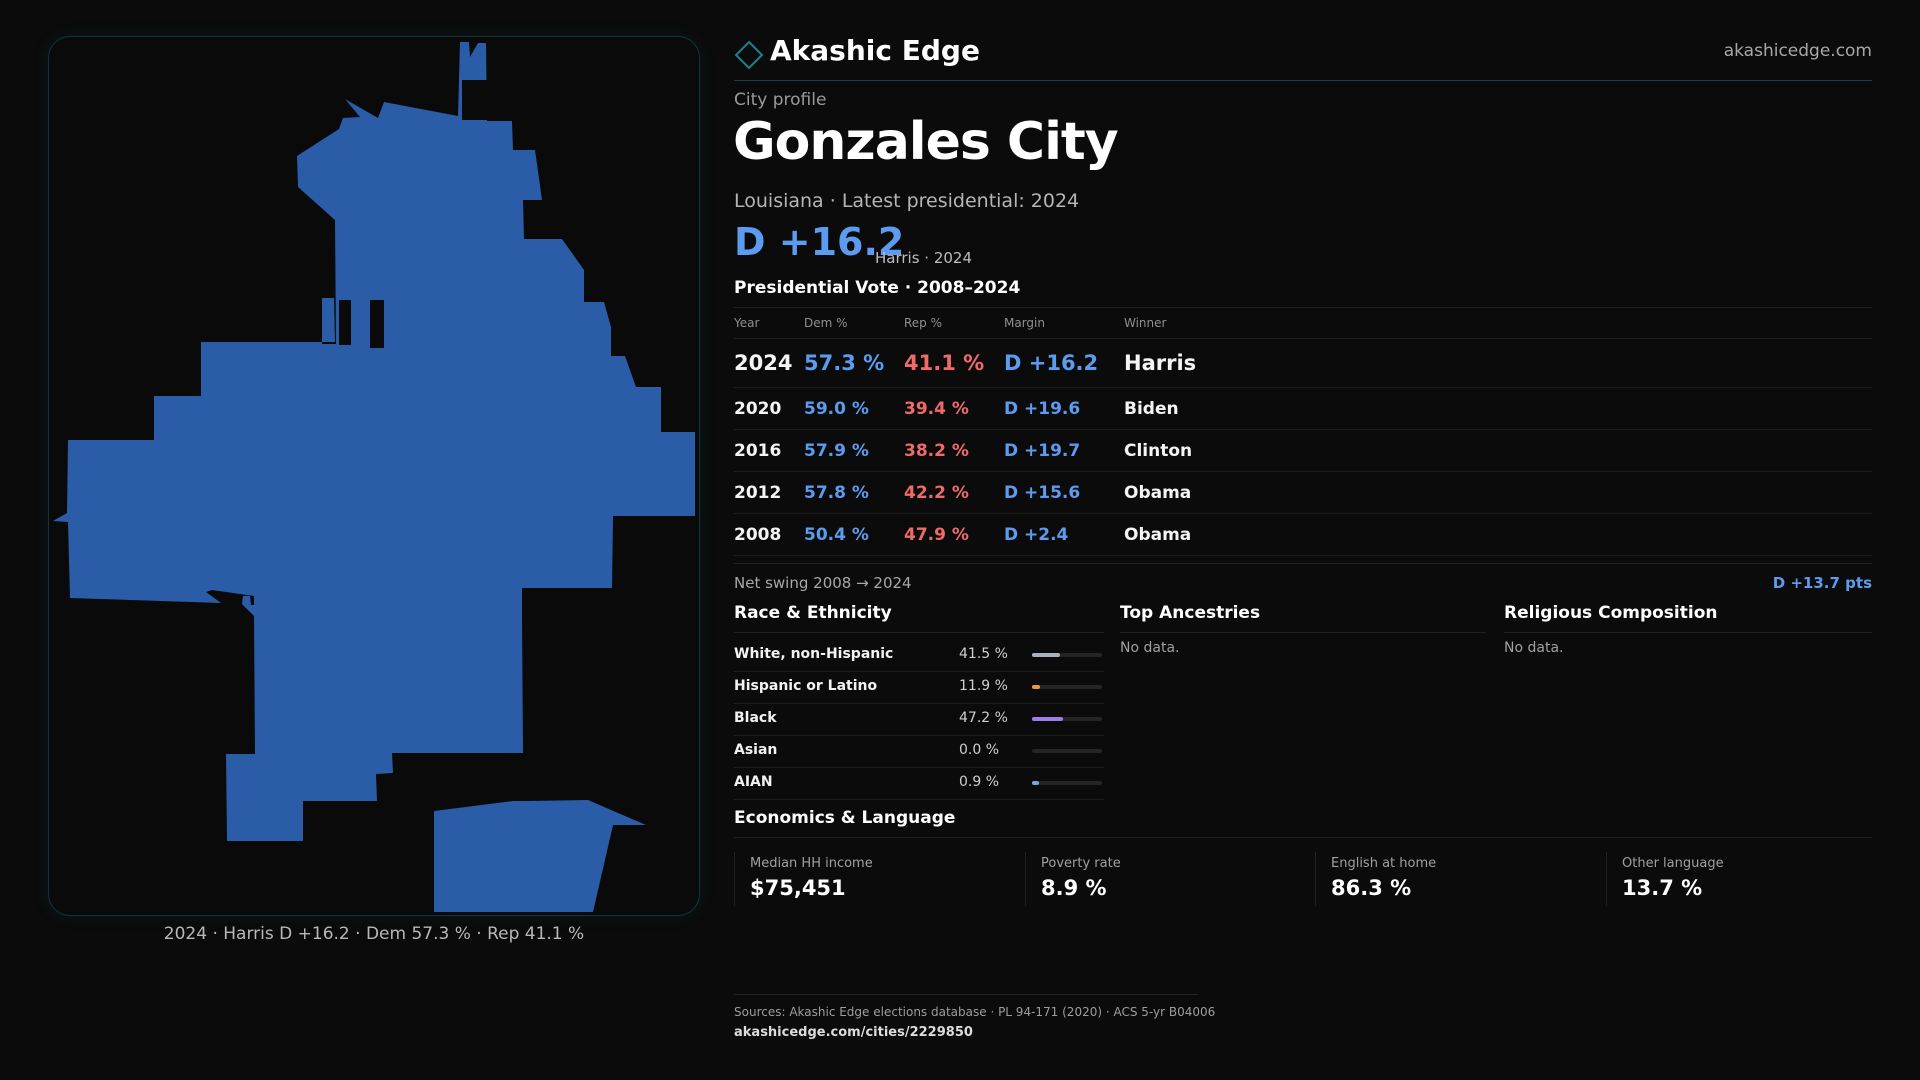  What do you see at coordinates (1036, 534) in the screenshot?
I see `cell-margin: D +2.4` at bounding box center [1036, 534].